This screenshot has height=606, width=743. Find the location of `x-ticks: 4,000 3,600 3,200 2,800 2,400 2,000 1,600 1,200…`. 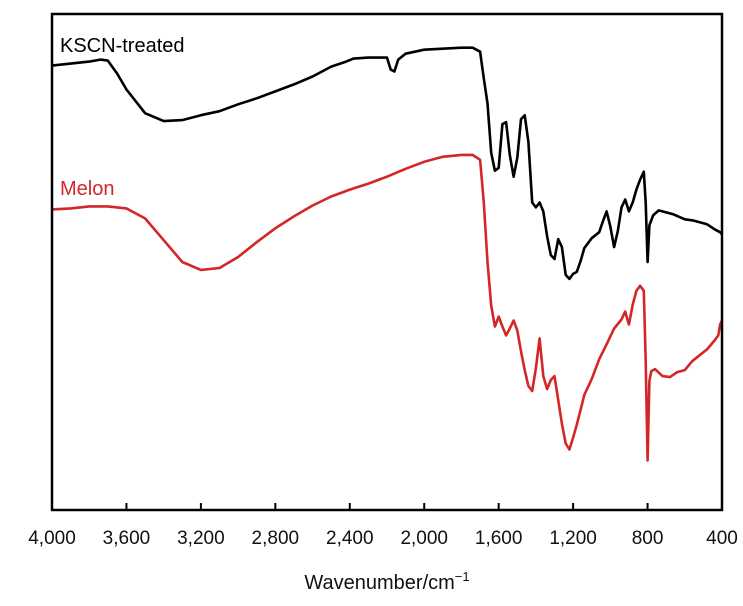

x-ticks: 4,000 3,600 3,200 2,800 2,400 2,000 1,600 1,200… is located at coordinates (383, 526).